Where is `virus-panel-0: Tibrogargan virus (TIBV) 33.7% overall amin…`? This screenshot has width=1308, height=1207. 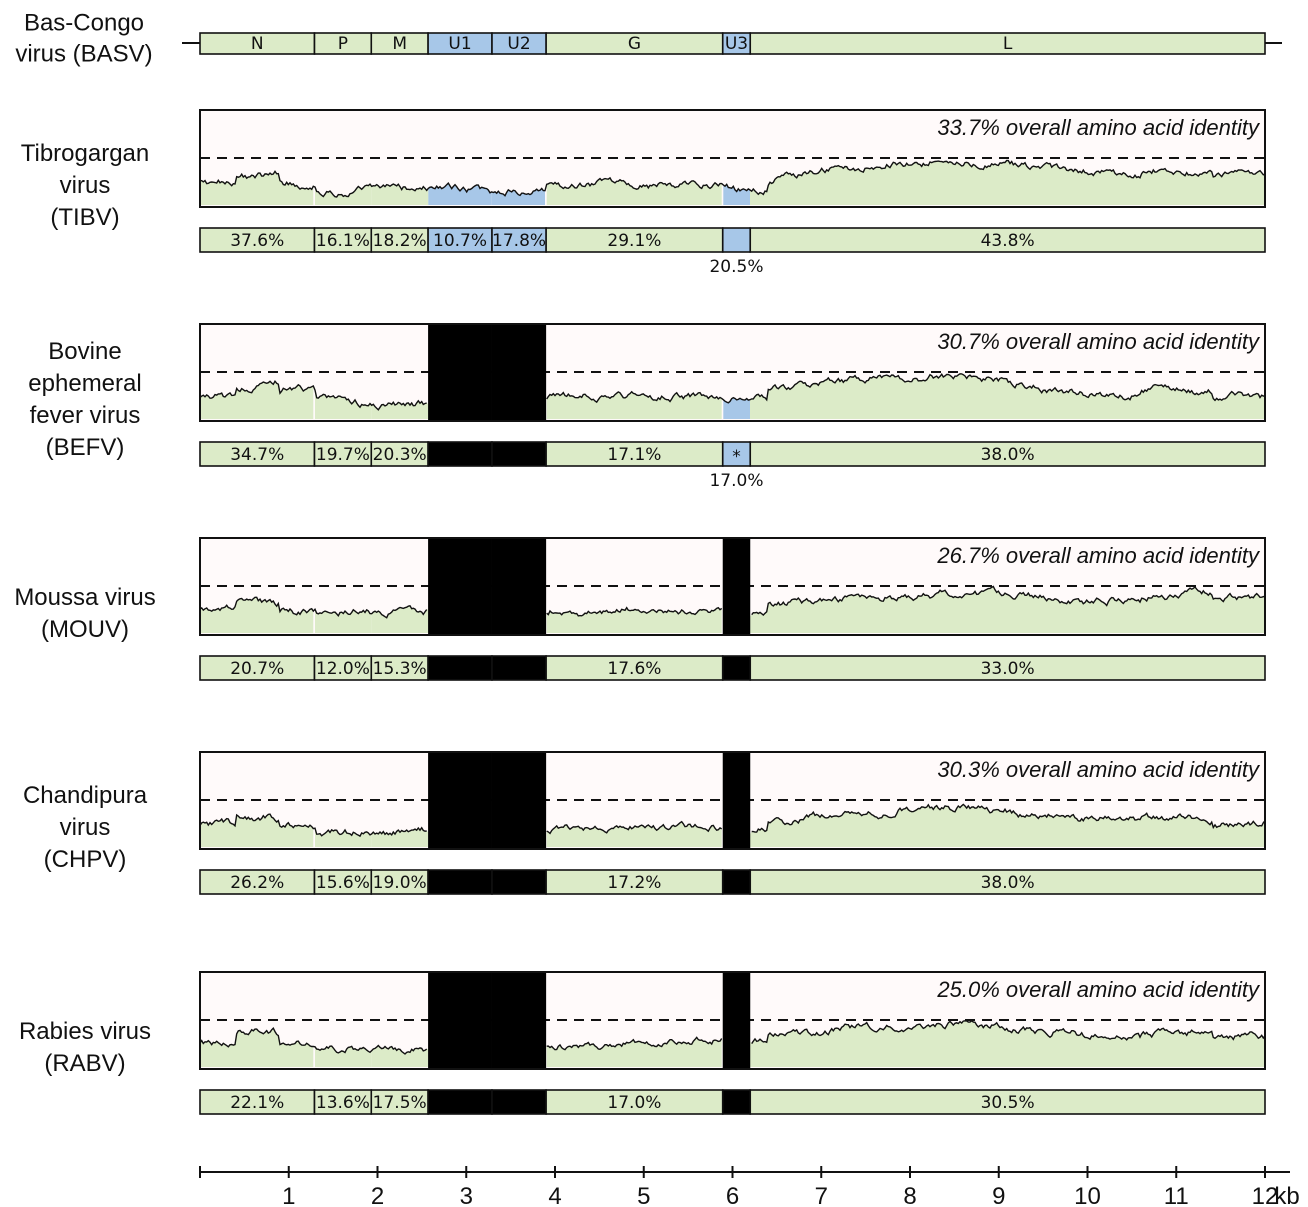
virus-panel-0: Tibrogargan virus (TIBV) 33.7% overall amin… is located at coordinates (643, 193).